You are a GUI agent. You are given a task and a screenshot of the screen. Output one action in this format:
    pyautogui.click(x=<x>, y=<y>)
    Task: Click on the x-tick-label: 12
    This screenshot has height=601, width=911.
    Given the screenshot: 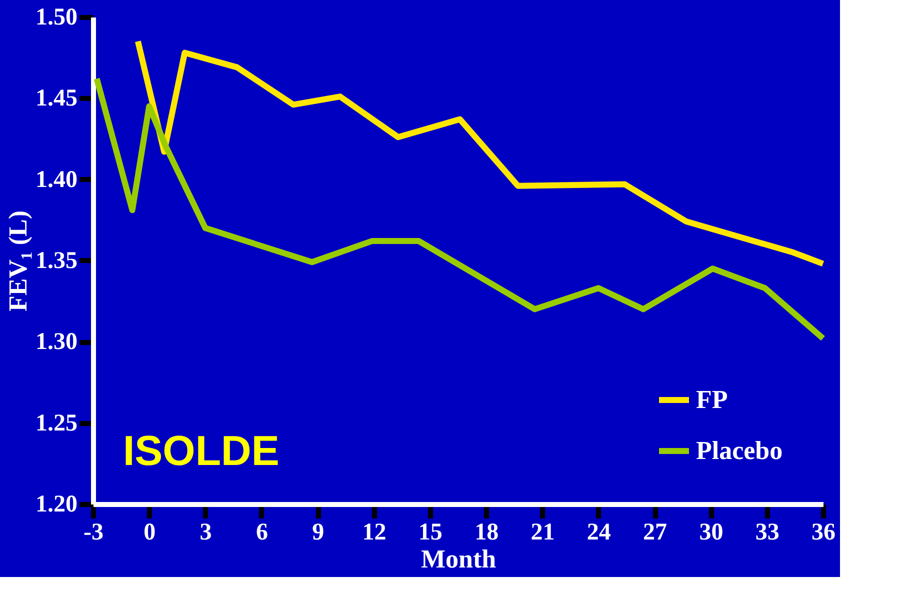 What is the action you would take?
    pyautogui.click(x=374, y=533)
    